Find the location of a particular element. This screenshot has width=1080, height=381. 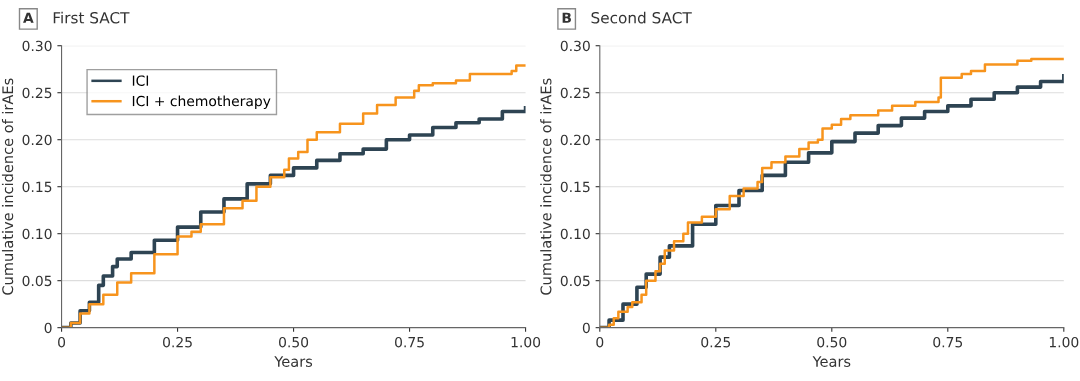

text: B is located at coordinates (566, 17).